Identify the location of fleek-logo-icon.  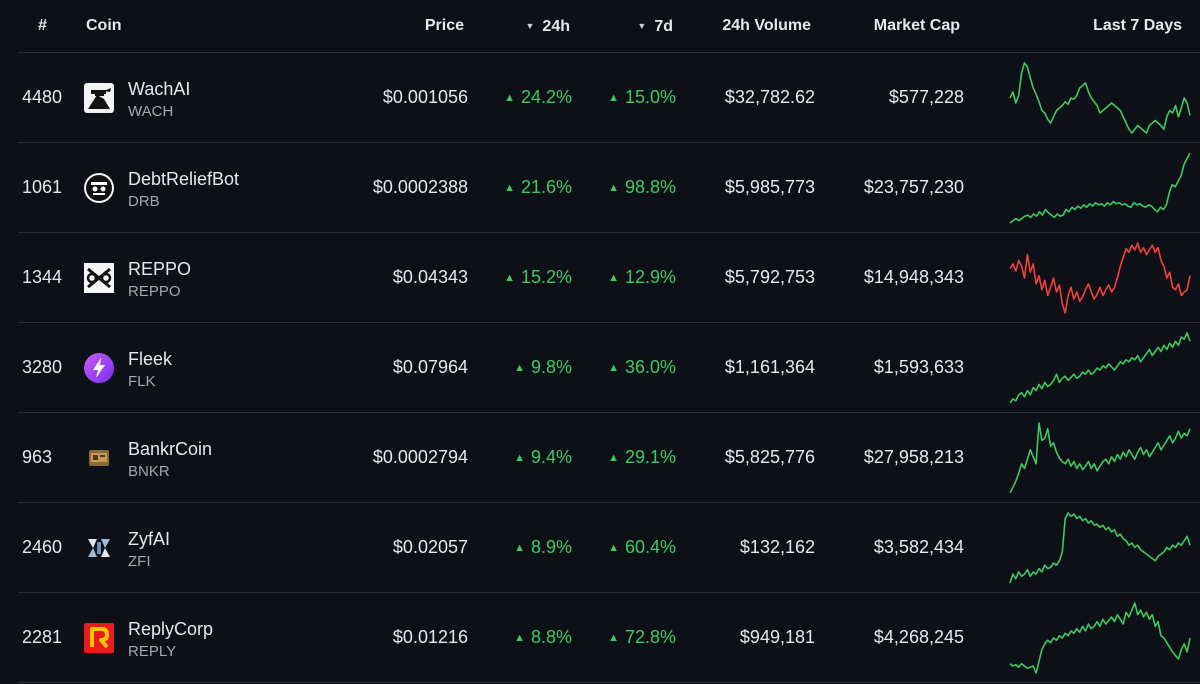
(99, 368).